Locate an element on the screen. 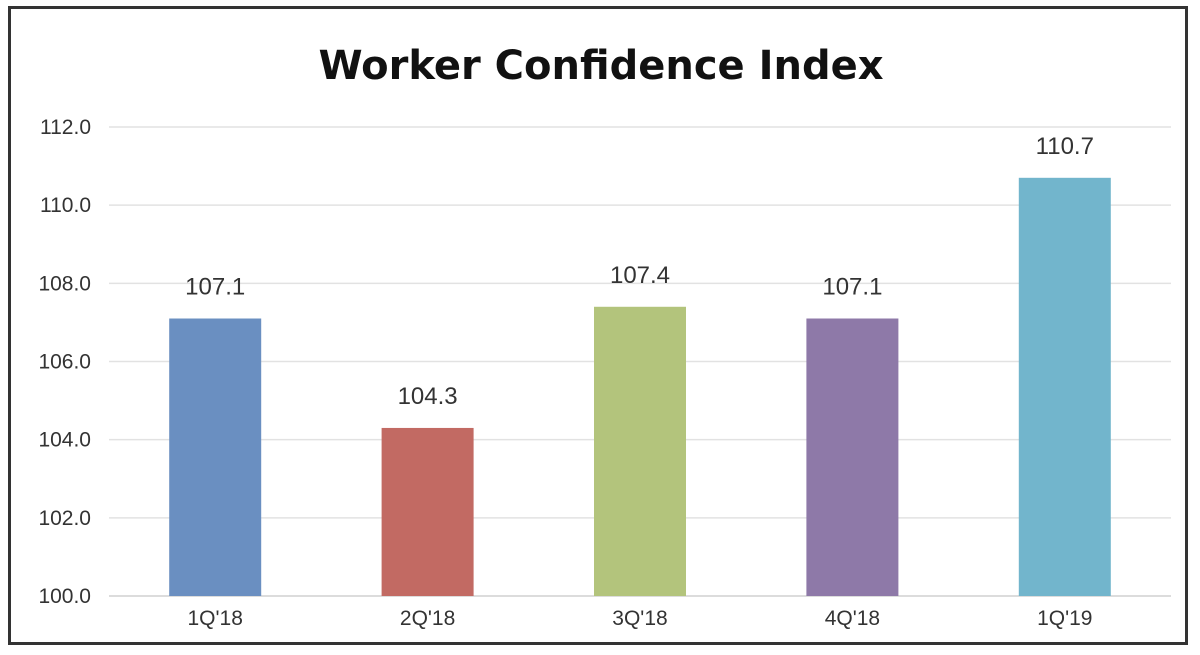 This screenshot has width=1200, height=655. y-tick-label: 110.0 is located at coordinates (65, 205).